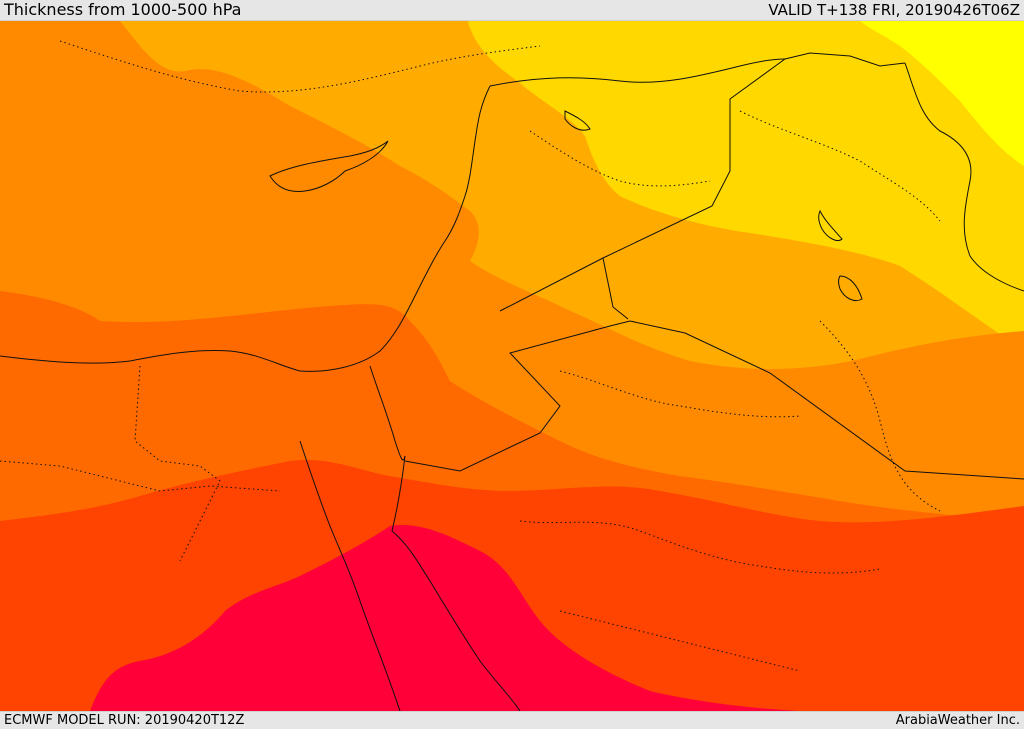 Image resolution: width=1024 pixels, height=729 pixels. Describe the element at coordinates (957, 720) in the screenshot. I see `credit-label: ArabiaWeather Inc.` at that location.